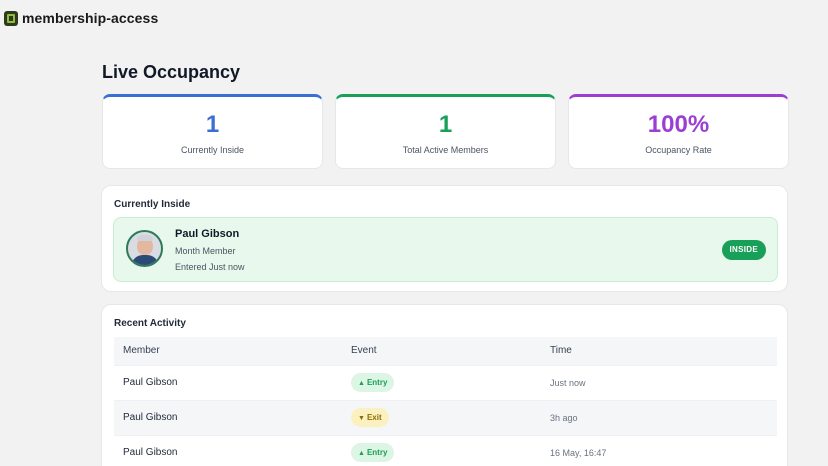 This screenshot has height=466, width=828. Describe the element at coordinates (441, 417) in the screenshot. I see `event-cell: ▼ Exit` at that location.